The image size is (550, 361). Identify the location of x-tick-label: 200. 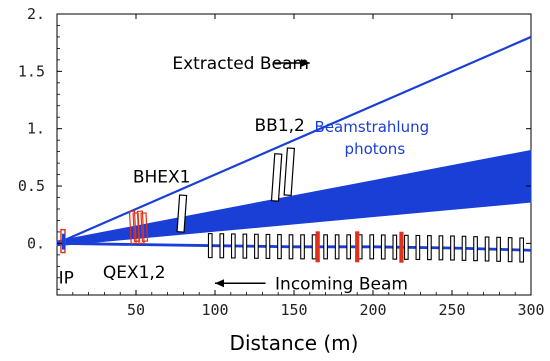
(372, 310).